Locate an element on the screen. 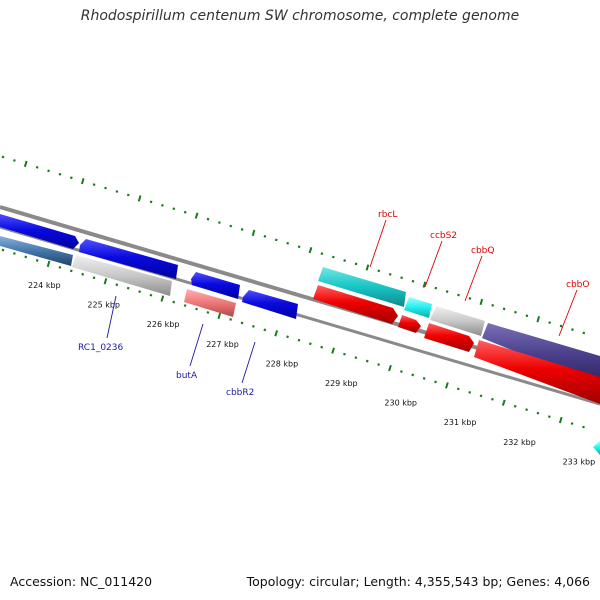  label-rbcL: rbcL is located at coordinates (387, 215).